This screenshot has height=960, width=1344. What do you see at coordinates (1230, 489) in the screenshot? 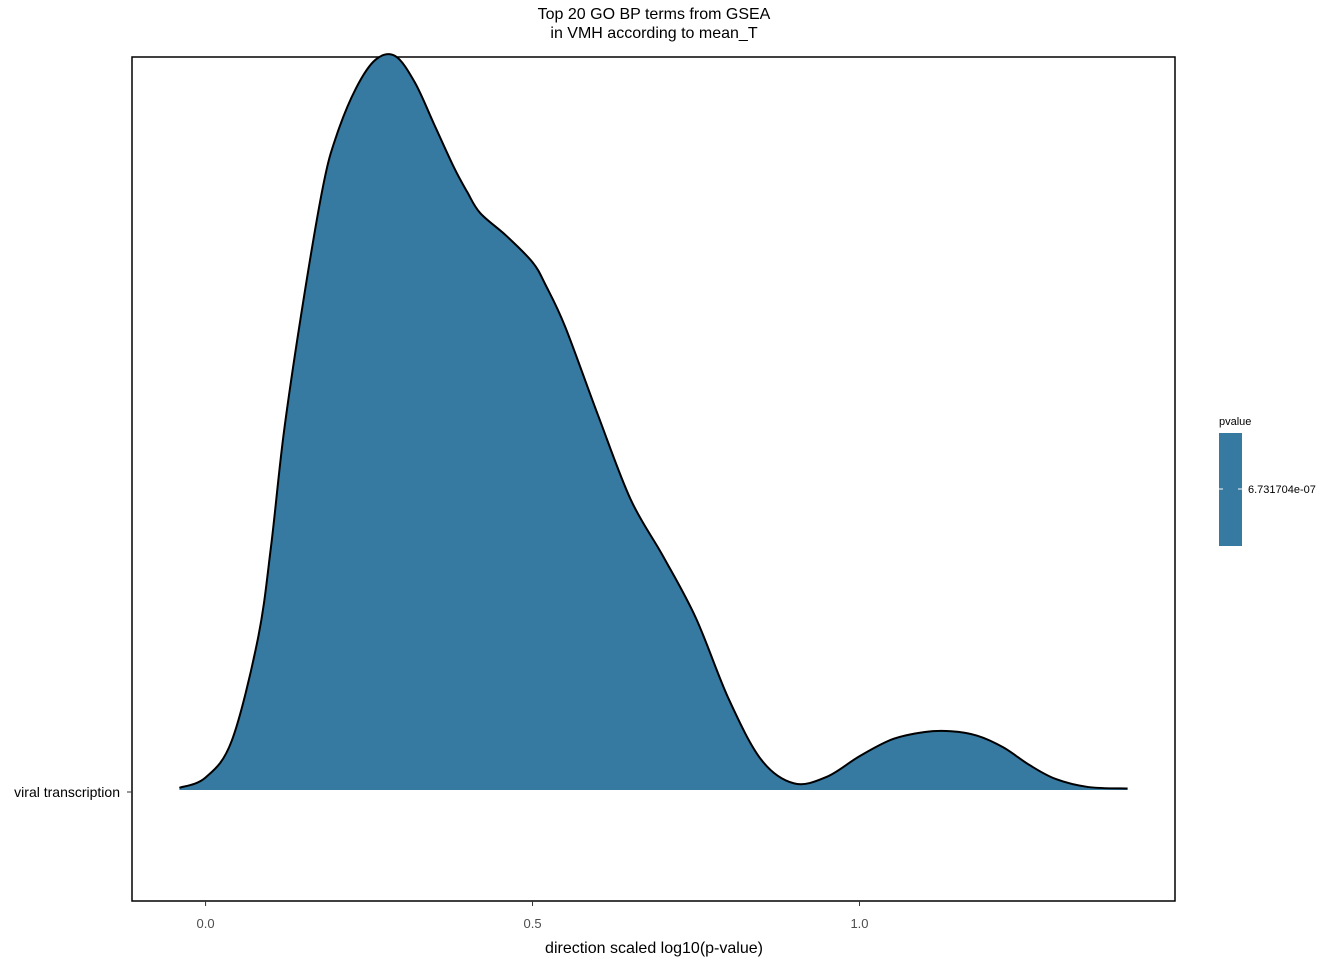
I see `legend-colorbar` at bounding box center [1230, 489].